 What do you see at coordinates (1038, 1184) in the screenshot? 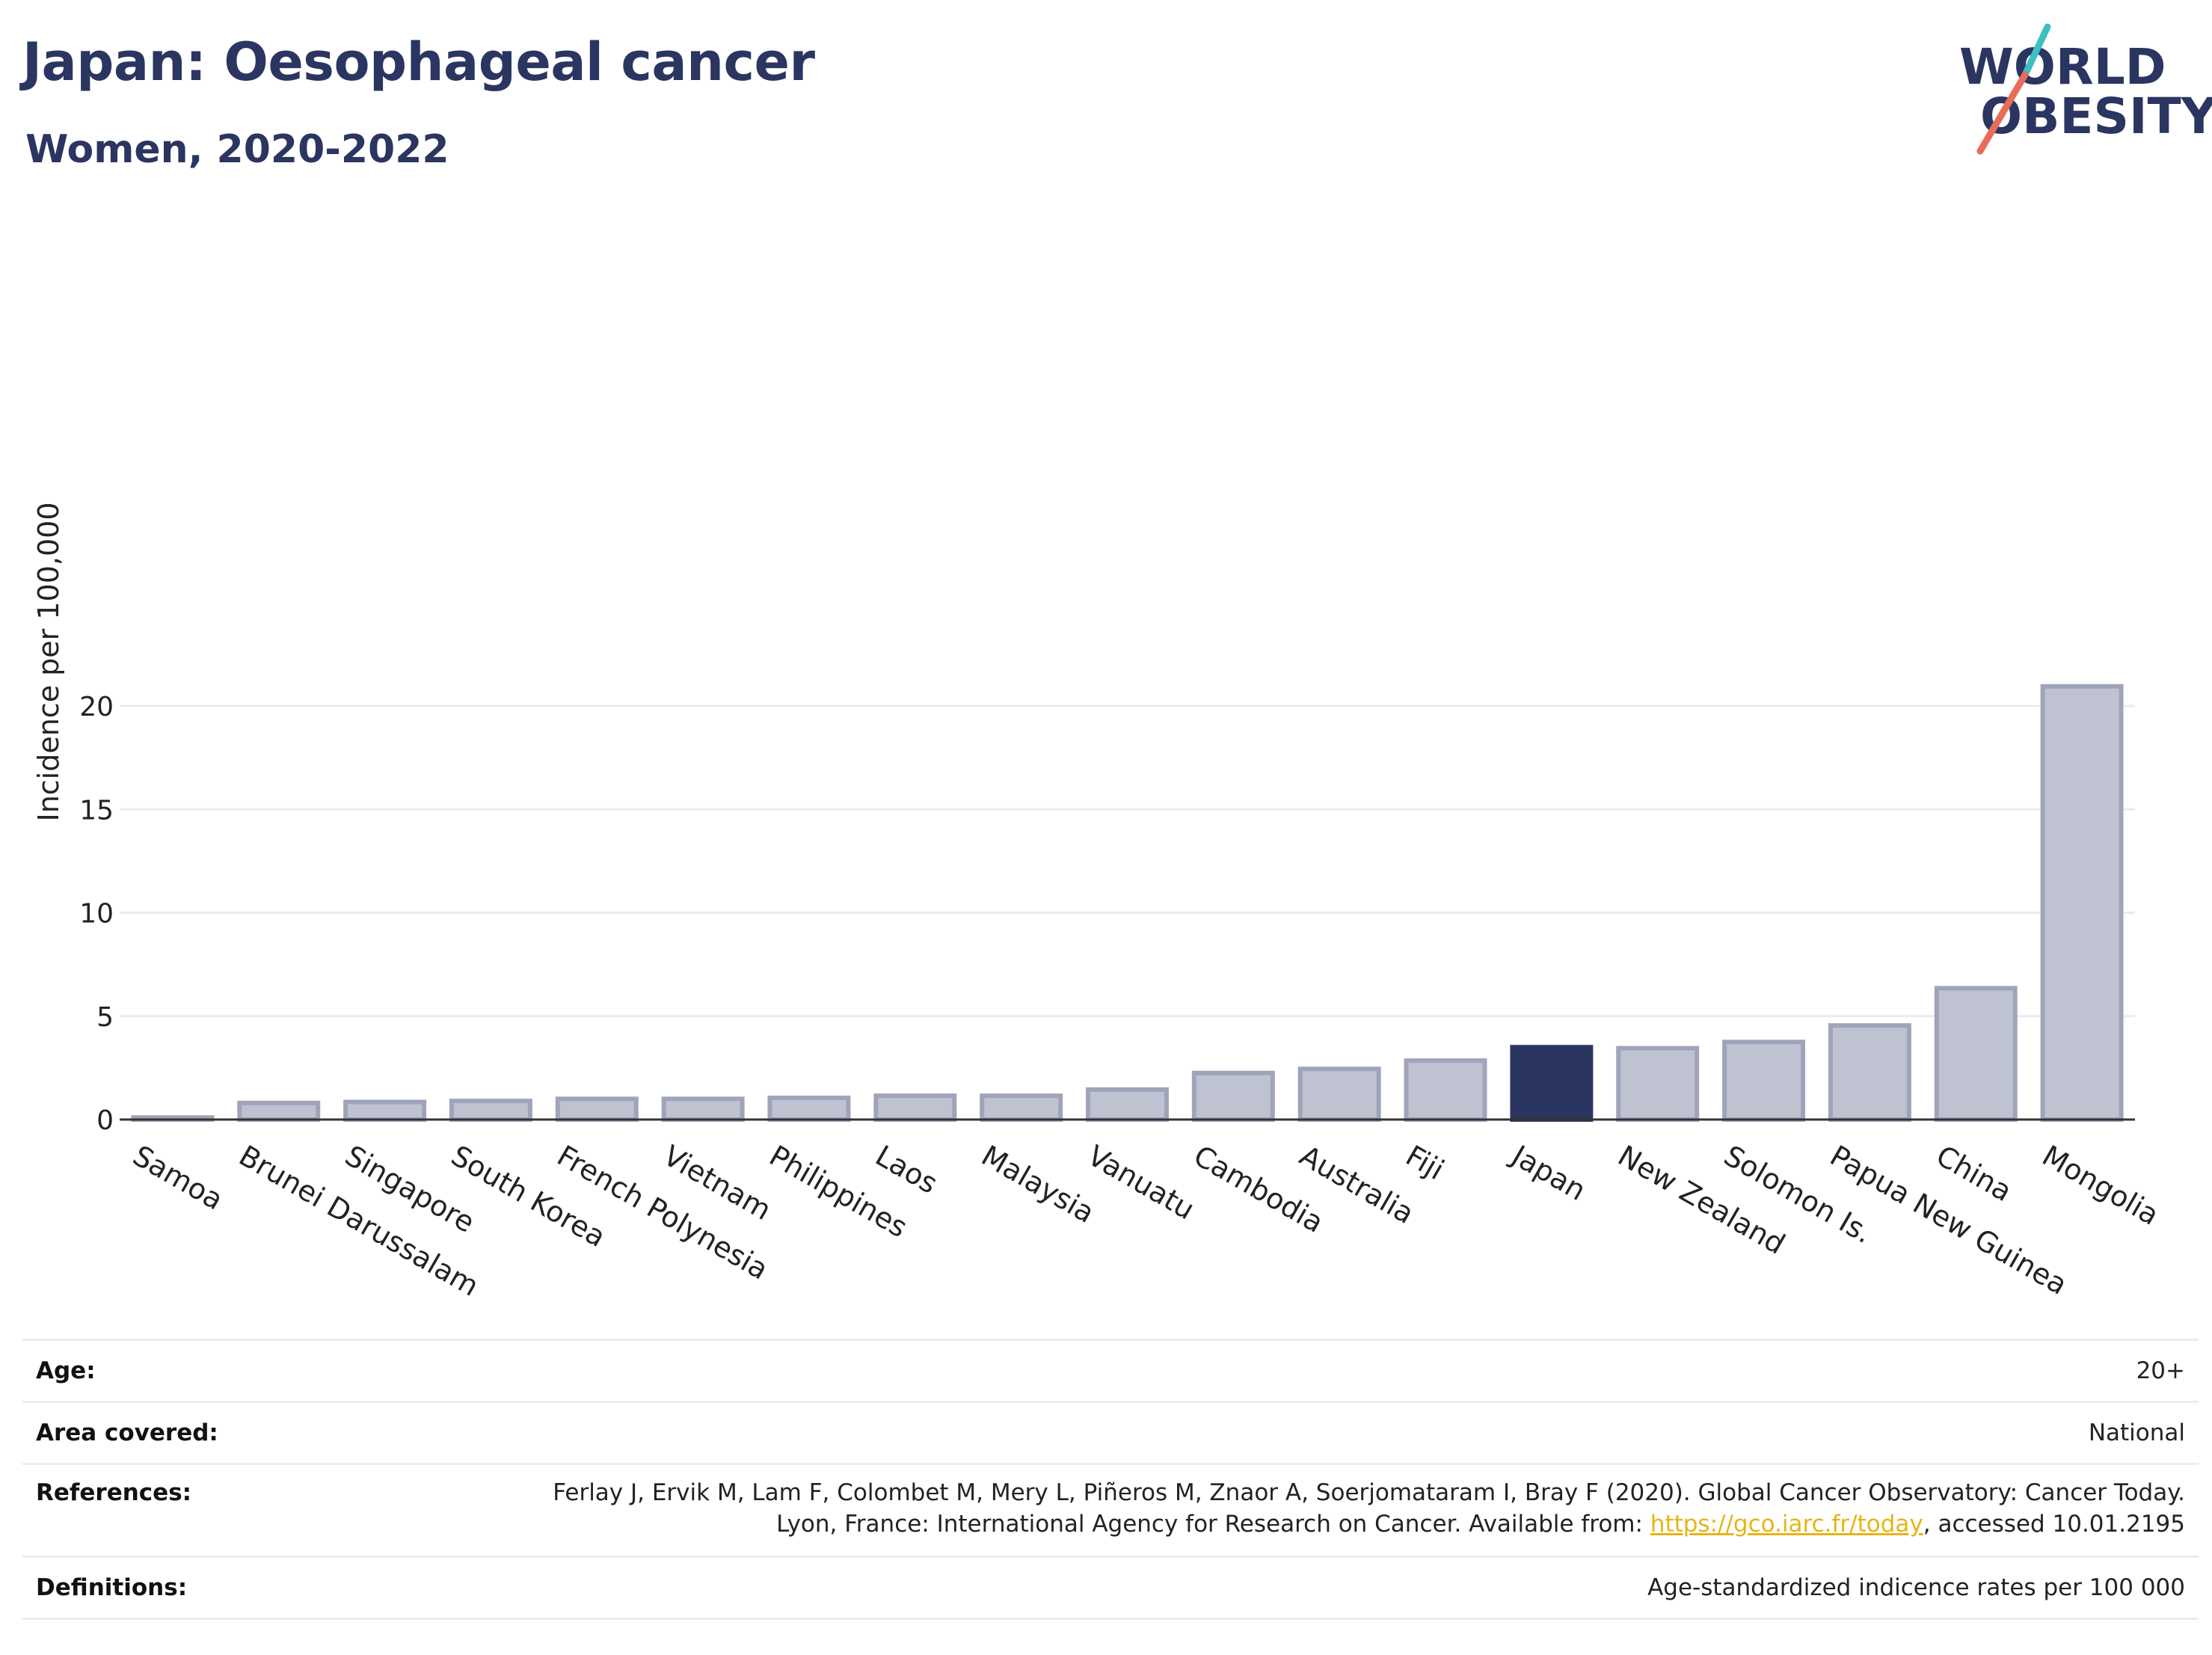
I see `x-tick-label: Malaysia` at bounding box center [1038, 1184].